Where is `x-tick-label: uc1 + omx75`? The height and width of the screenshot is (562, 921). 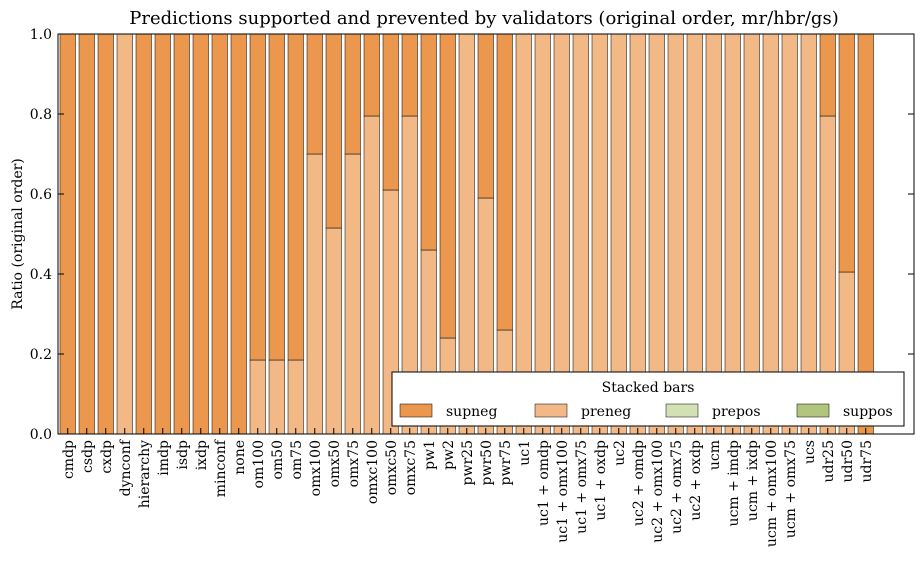
x-tick-label: uc1 + omx75 is located at coordinates (582, 487).